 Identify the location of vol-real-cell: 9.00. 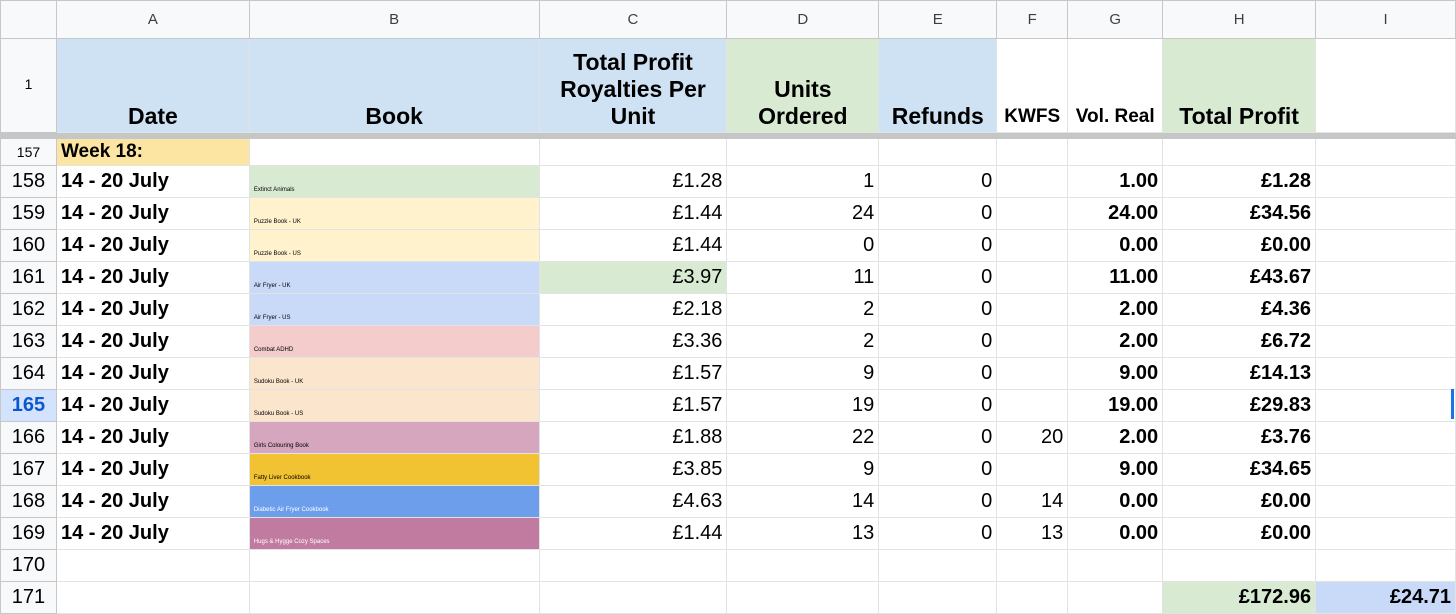
(1115, 469).